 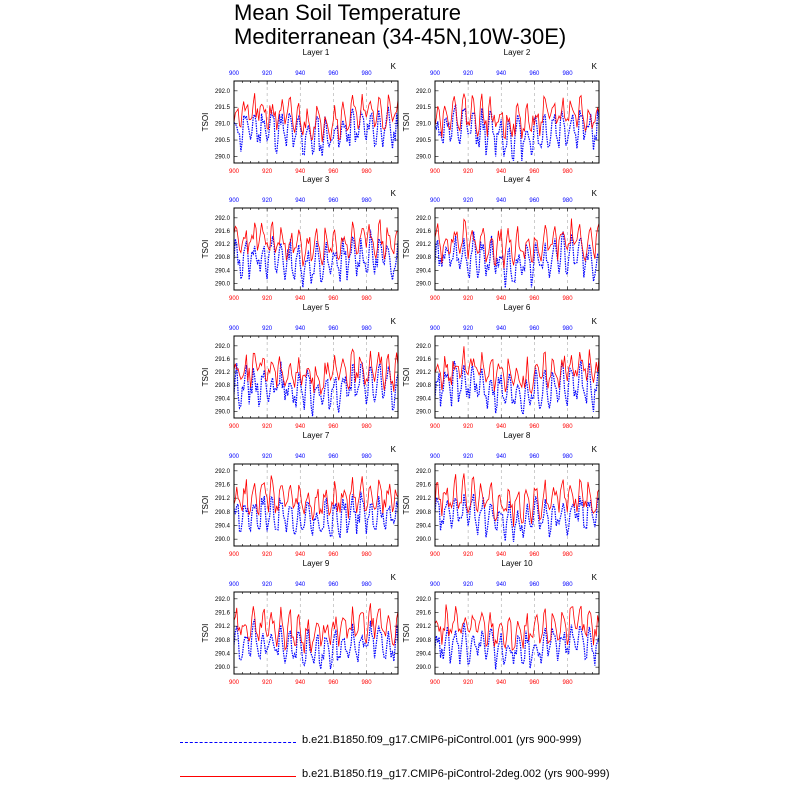 I want to click on panel-title: Layer 1, so click(x=316, y=52).